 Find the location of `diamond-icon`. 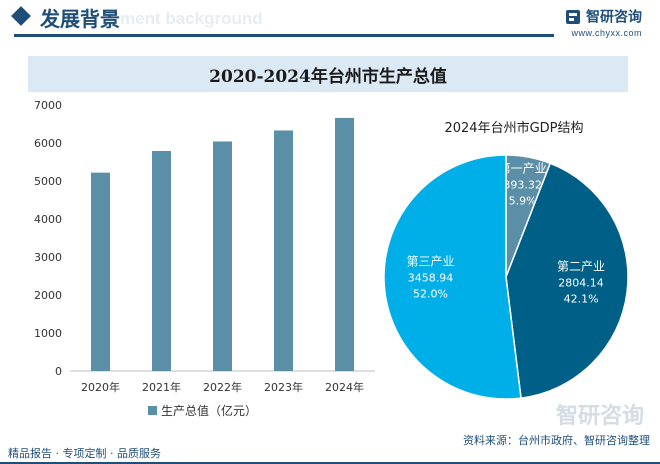

diamond-icon is located at coordinates (21, 16).